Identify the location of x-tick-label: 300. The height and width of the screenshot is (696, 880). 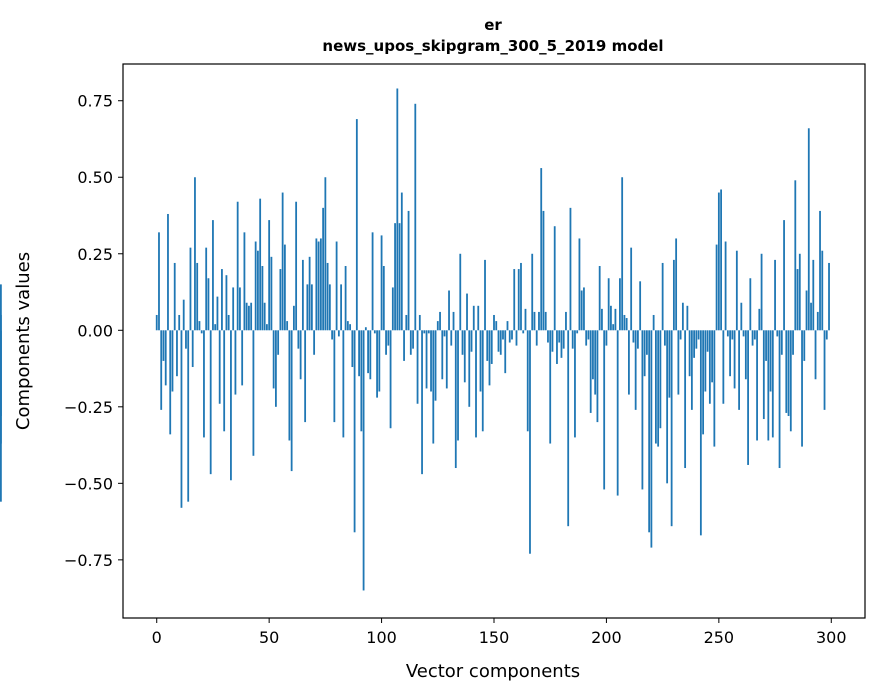
(831, 637).